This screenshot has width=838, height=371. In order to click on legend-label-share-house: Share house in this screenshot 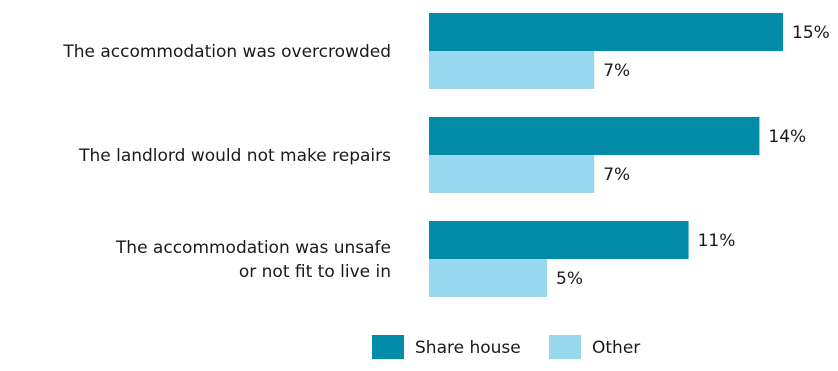, I will do `click(468, 348)`.